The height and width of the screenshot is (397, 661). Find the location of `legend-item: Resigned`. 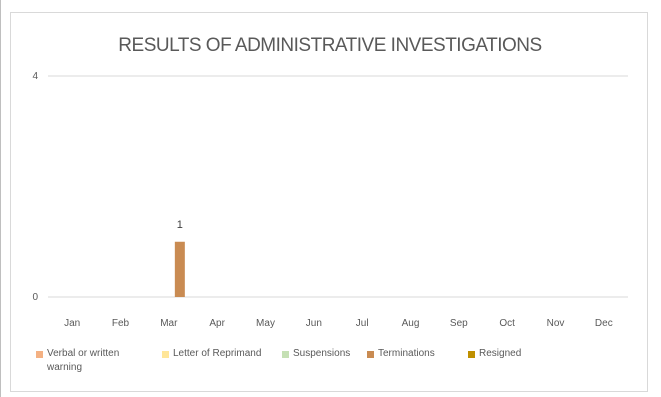

legend-item: Resigned is located at coordinates (494, 354).